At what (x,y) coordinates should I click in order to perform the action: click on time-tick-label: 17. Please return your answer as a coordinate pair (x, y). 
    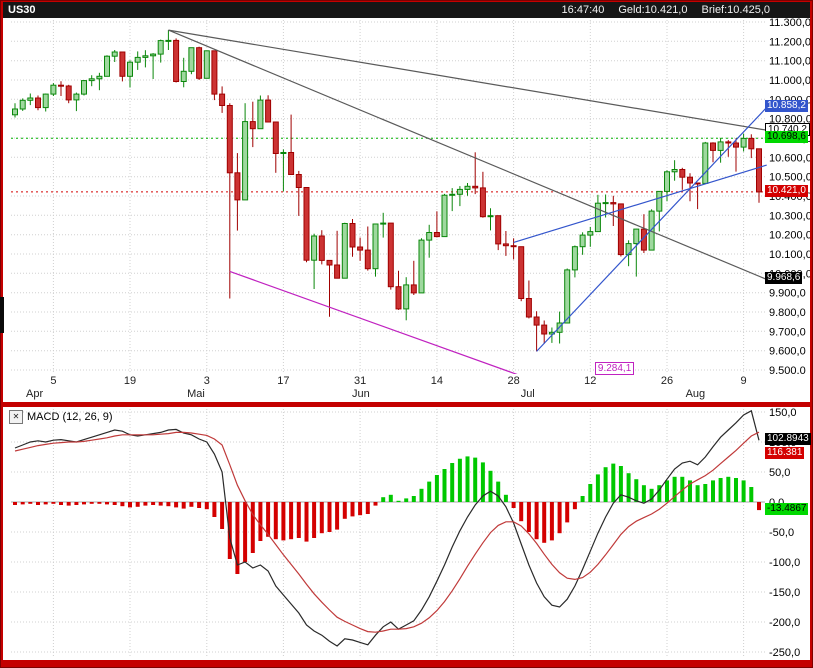
    Looking at the image, I should click on (283, 381).